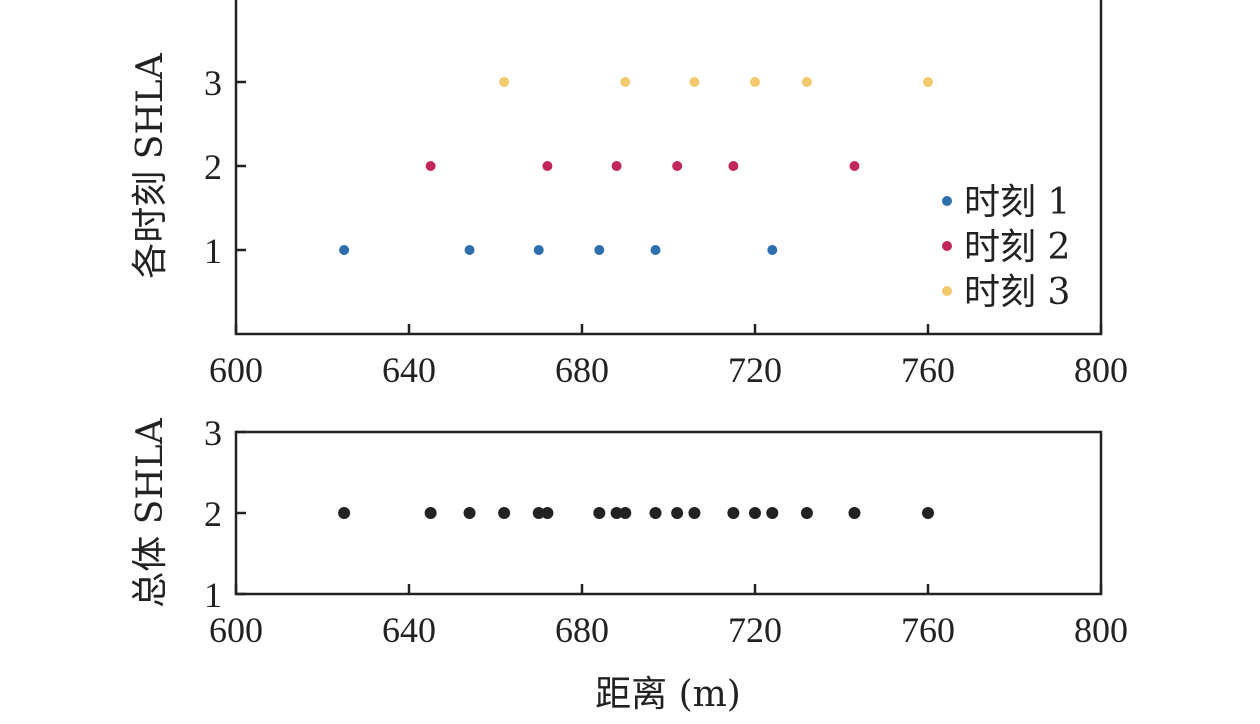 This screenshot has width=1260, height=724. I want to click on top-y-tick-label: 2, so click(213, 167).